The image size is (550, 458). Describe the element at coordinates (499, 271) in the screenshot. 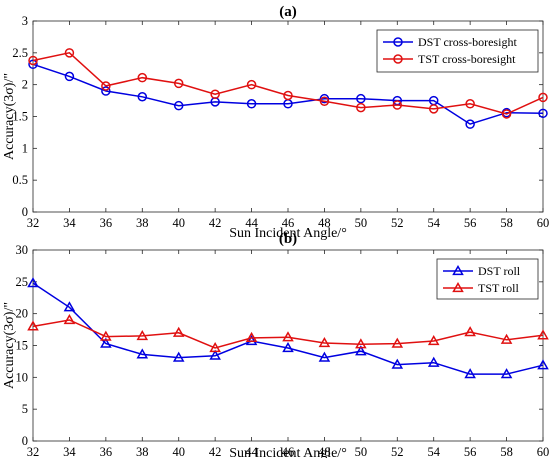

I see `legend-label: DST roll` at that location.